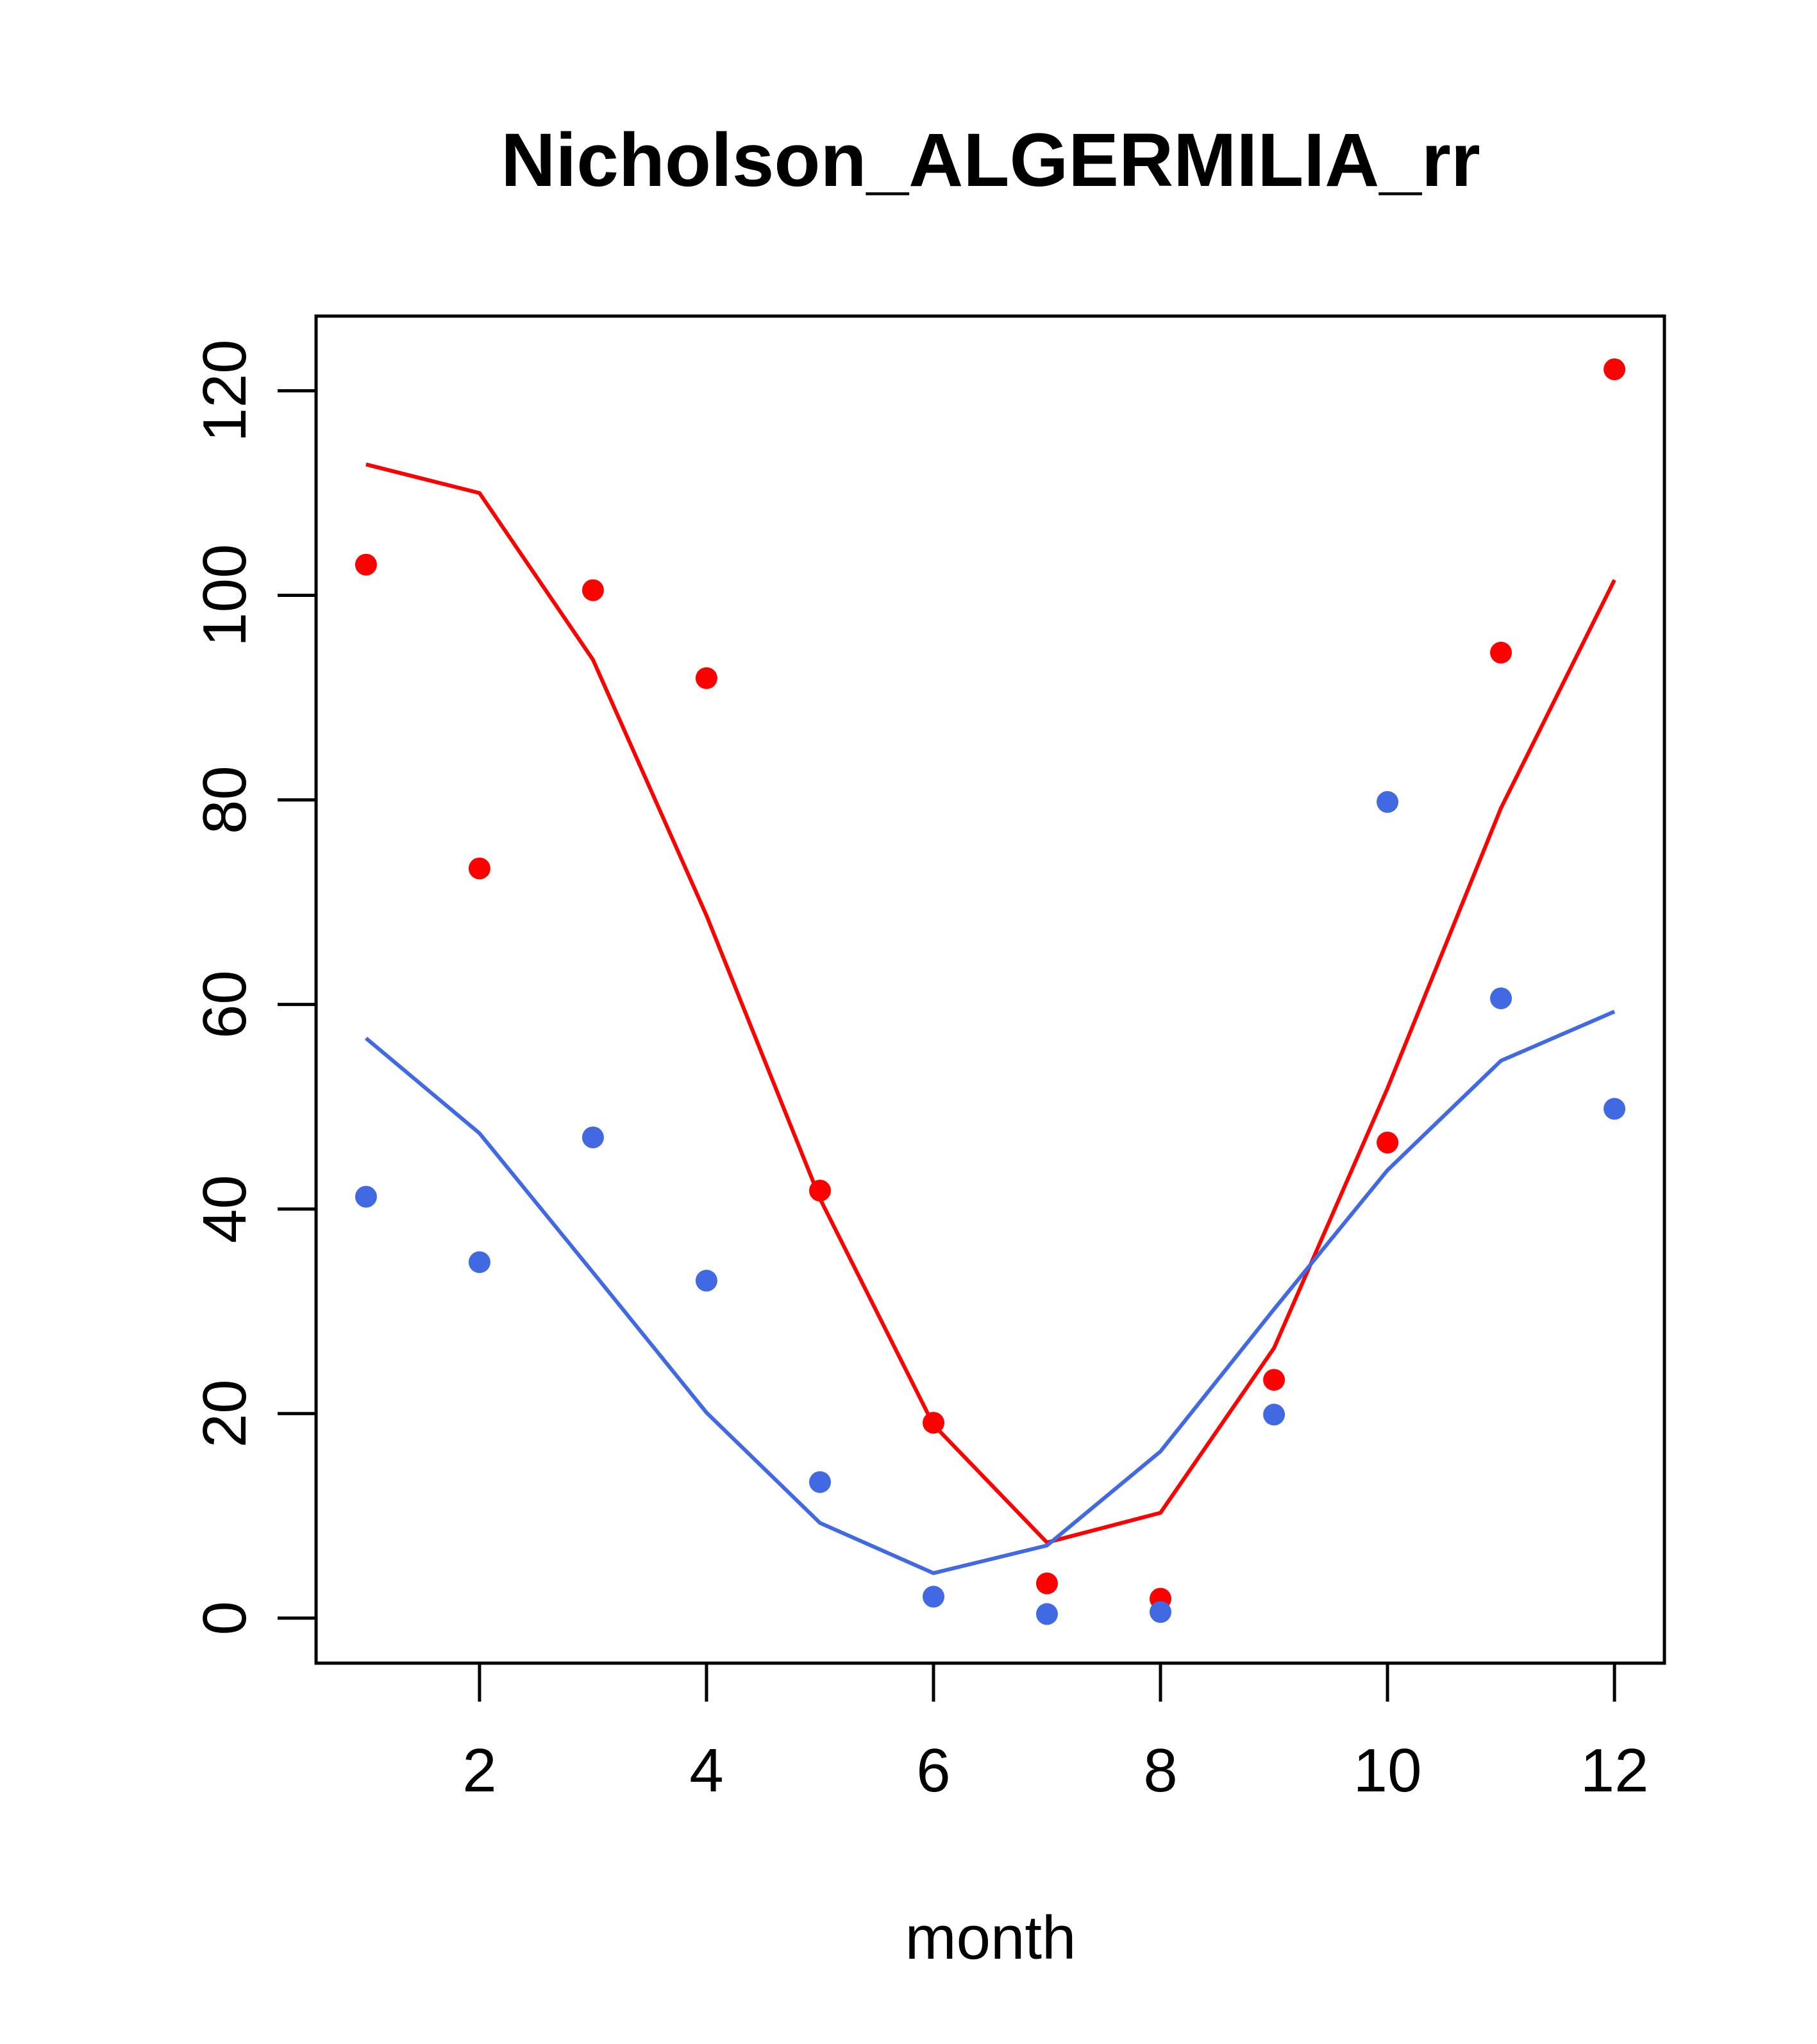 The width and height of the screenshot is (1817, 2044). I want to click on y-tick-label: 0, so click(224, 1618).